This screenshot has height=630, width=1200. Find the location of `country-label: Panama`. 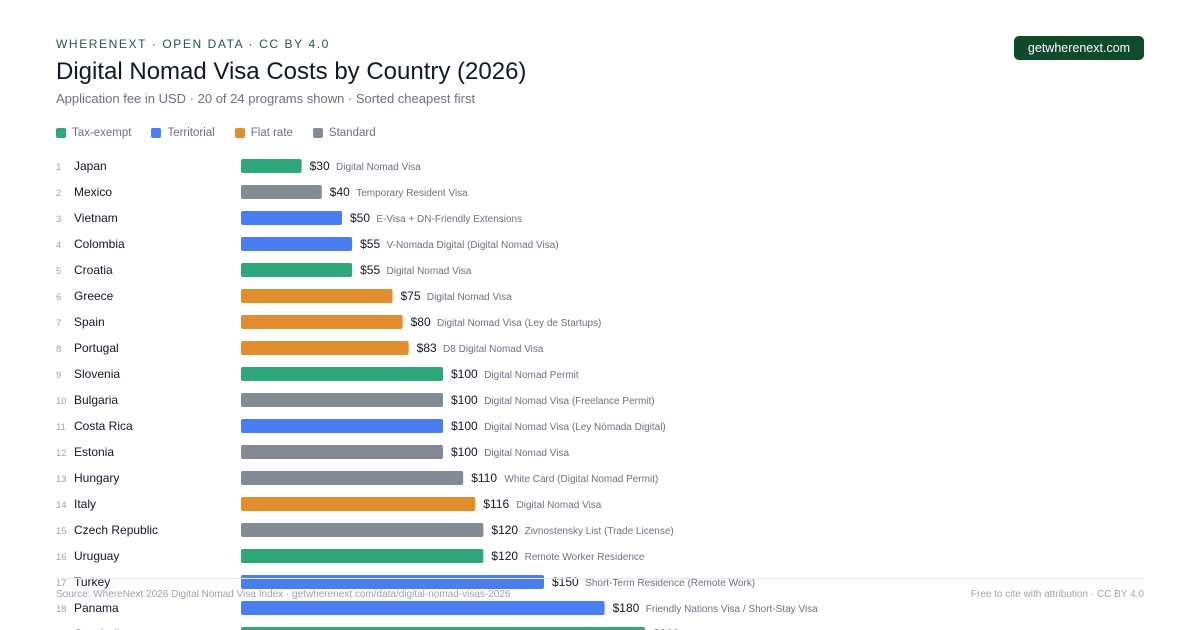

country-label: Panama is located at coordinates (96, 608).